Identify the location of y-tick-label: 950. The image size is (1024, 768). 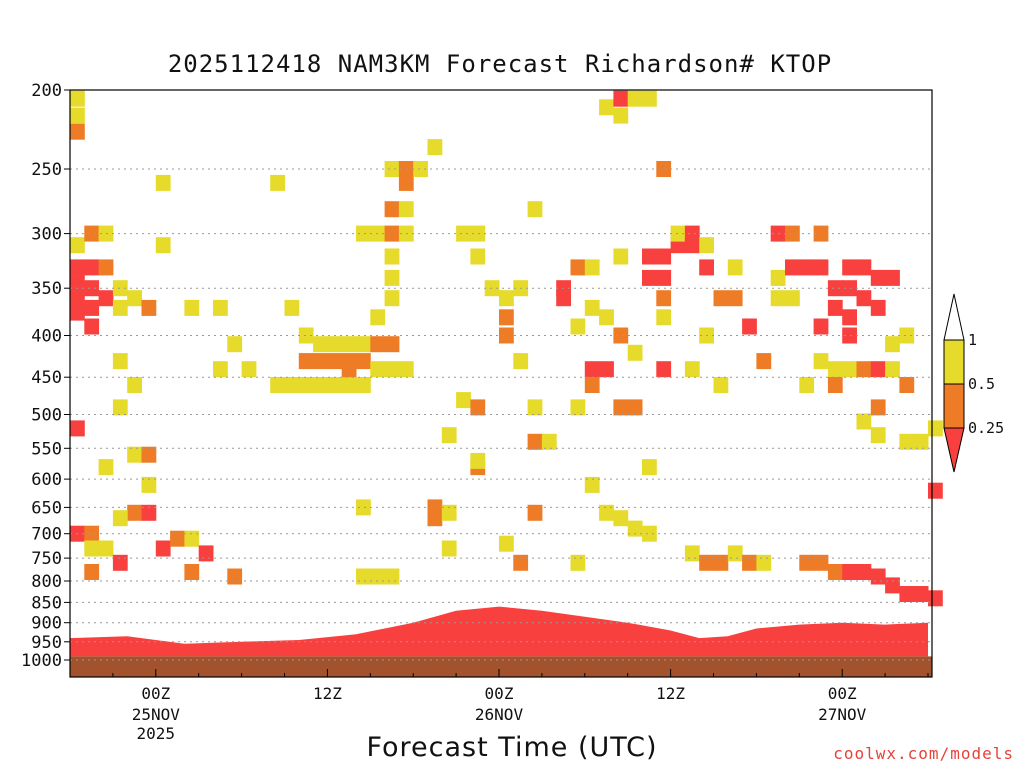
(46, 643).